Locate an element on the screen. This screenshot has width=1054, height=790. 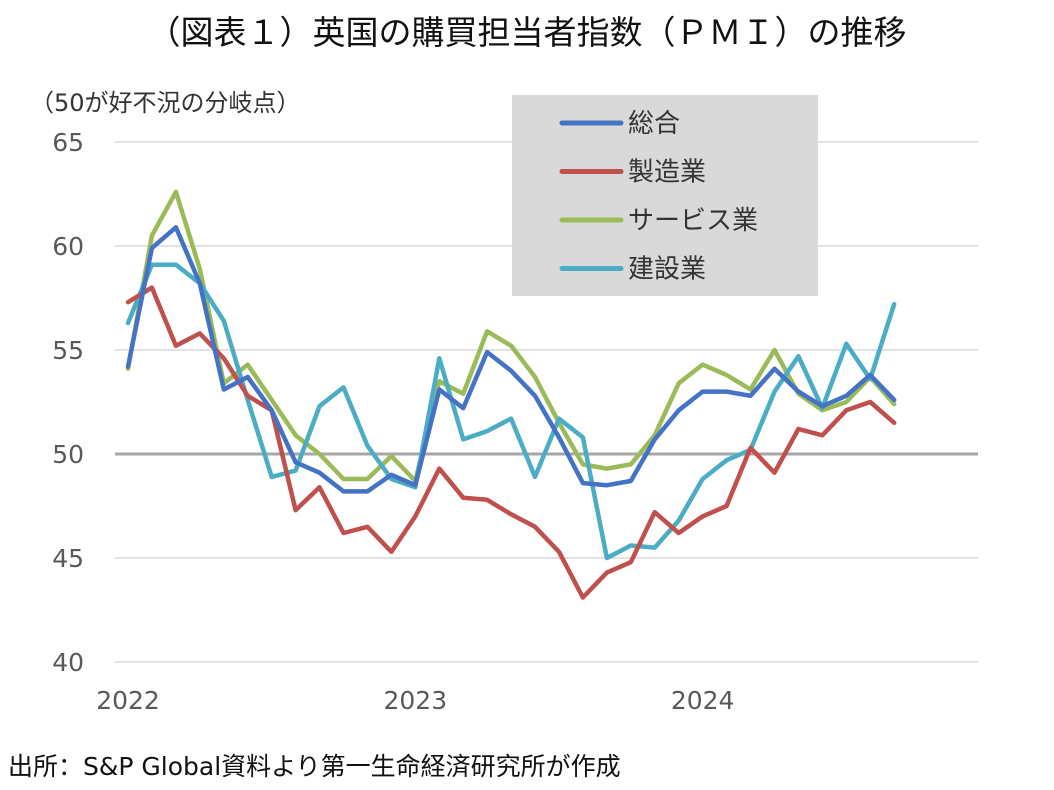
y-axis-unit-label: （50が好不況の分岐点） is located at coordinates (165, 103).